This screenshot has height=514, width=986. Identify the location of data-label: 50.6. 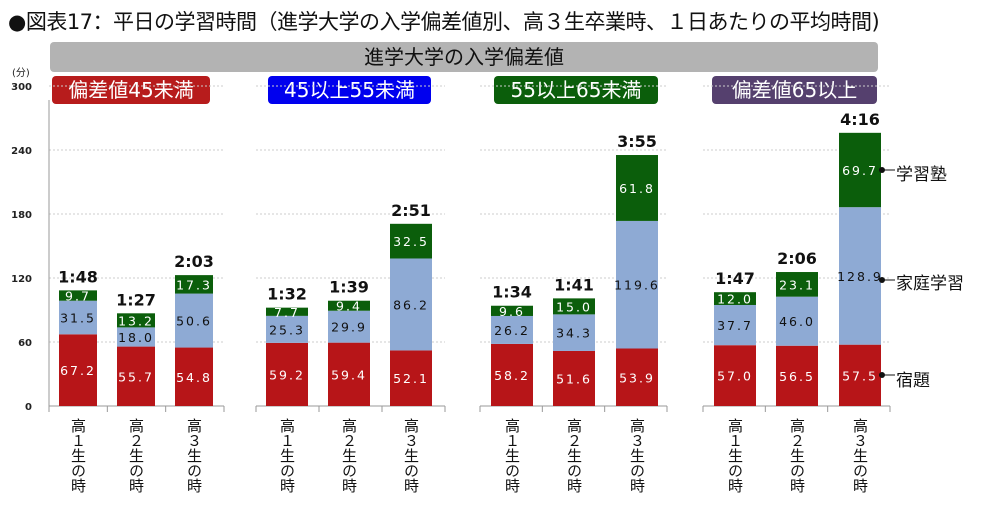
(194, 321).